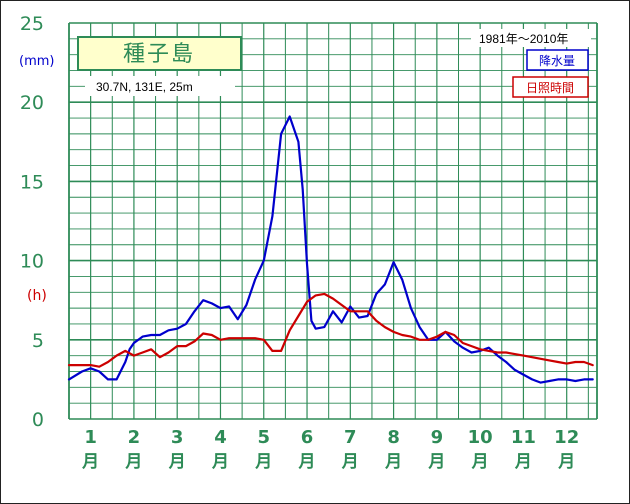 The height and width of the screenshot is (504, 630). I want to click on series-sunshine-line, so click(330, 330).